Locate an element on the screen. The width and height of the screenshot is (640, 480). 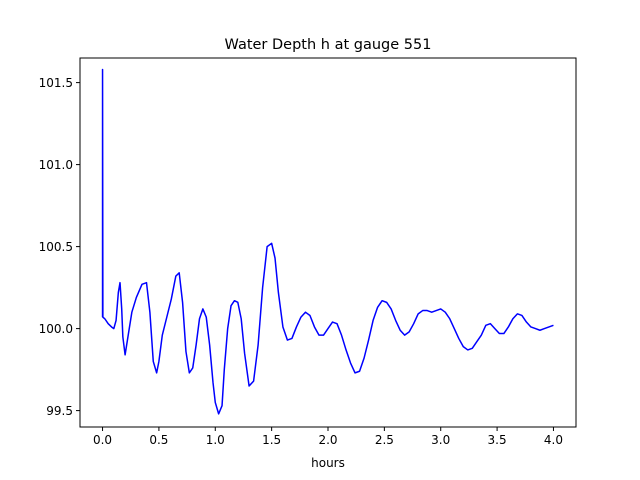
x-tick-label: 4.0 is located at coordinates (553, 440).